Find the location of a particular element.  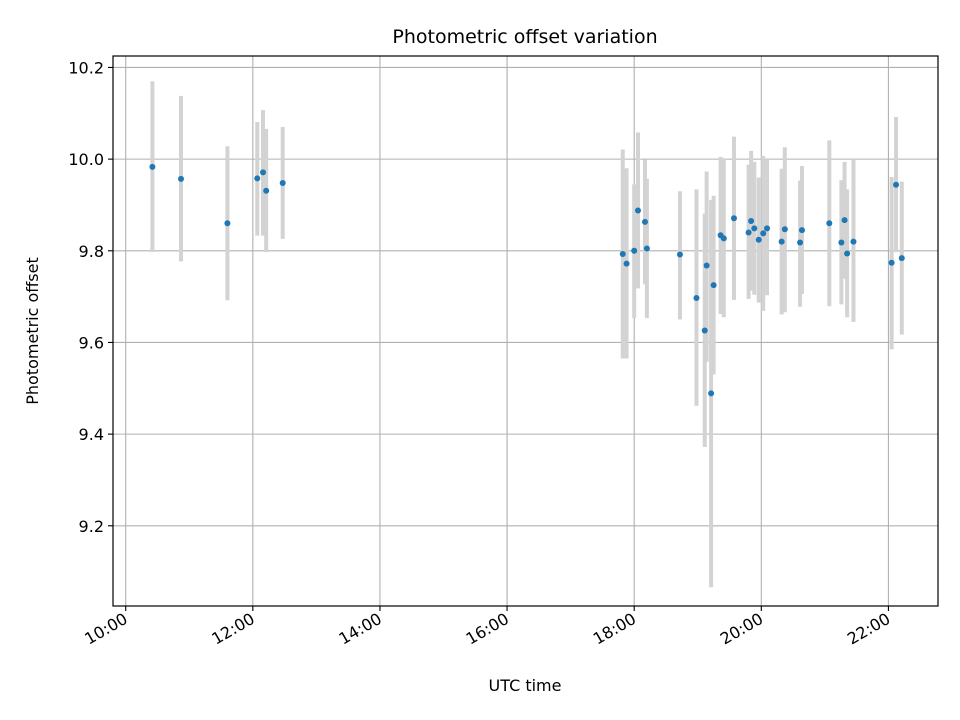

y-tick-label: 9.8 is located at coordinates (91, 251).